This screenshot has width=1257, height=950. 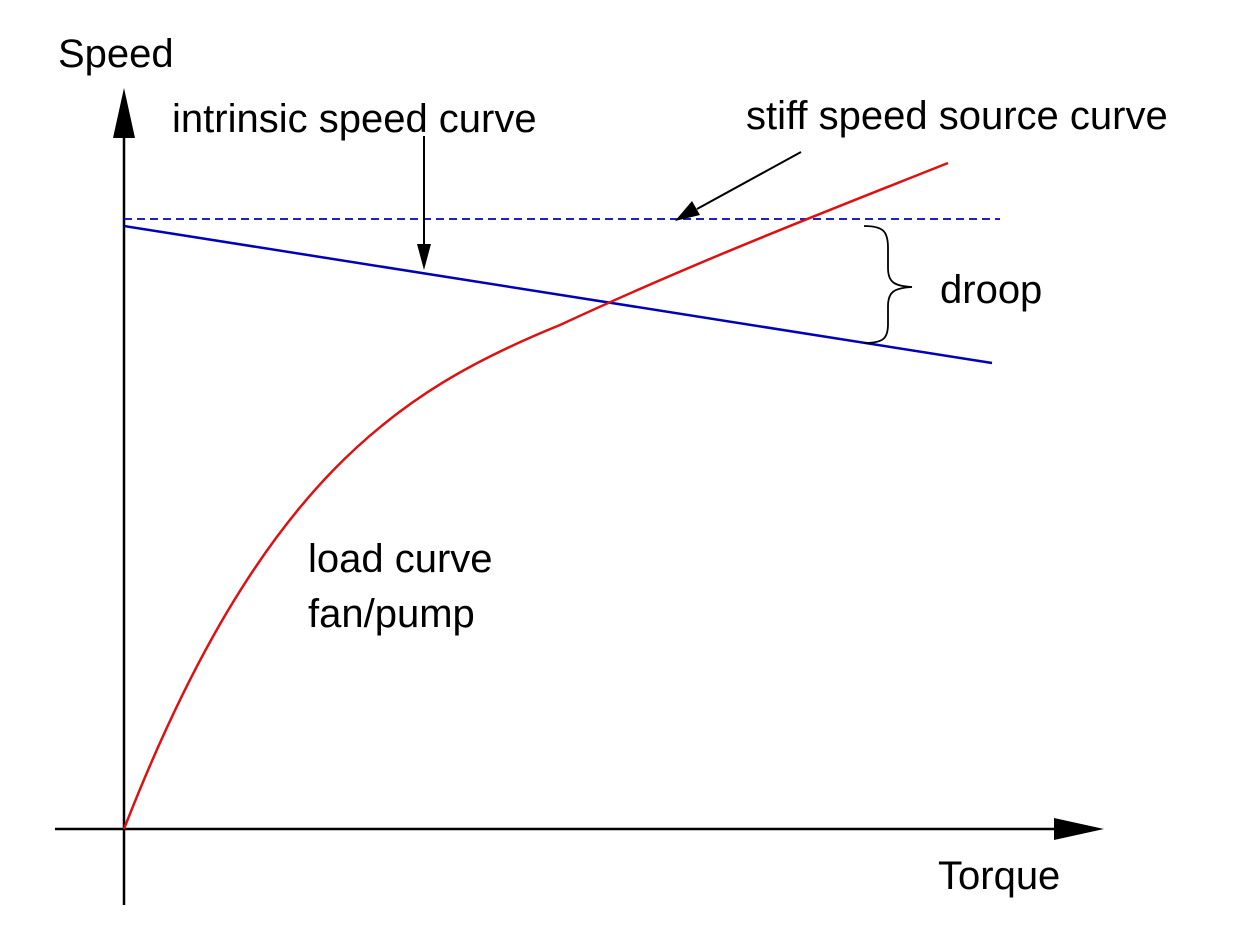 What do you see at coordinates (124, 496) in the screenshot?
I see `y-axis` at bounding box center [124, 496].